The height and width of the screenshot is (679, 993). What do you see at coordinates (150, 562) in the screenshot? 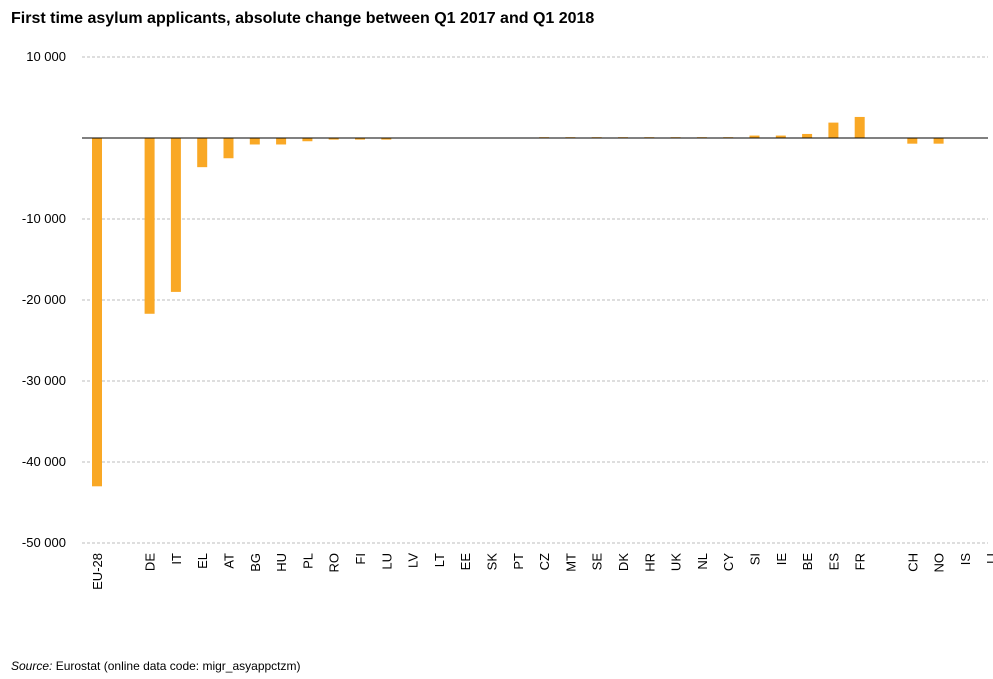
I see `x-category-label: DE` at bounding box center [150, 562].